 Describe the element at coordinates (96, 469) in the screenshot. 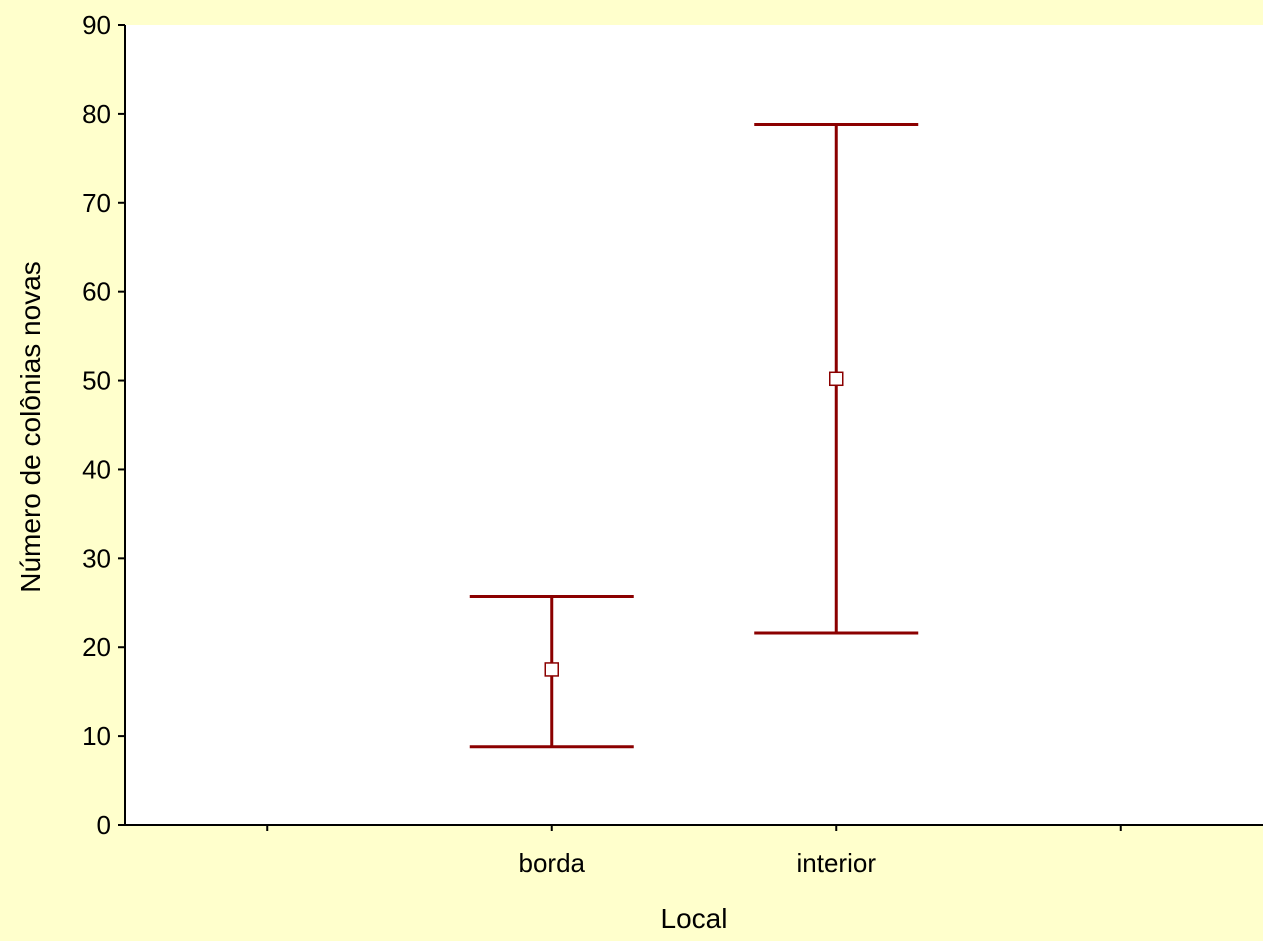

I see `y-tick-label: 40` at that location.